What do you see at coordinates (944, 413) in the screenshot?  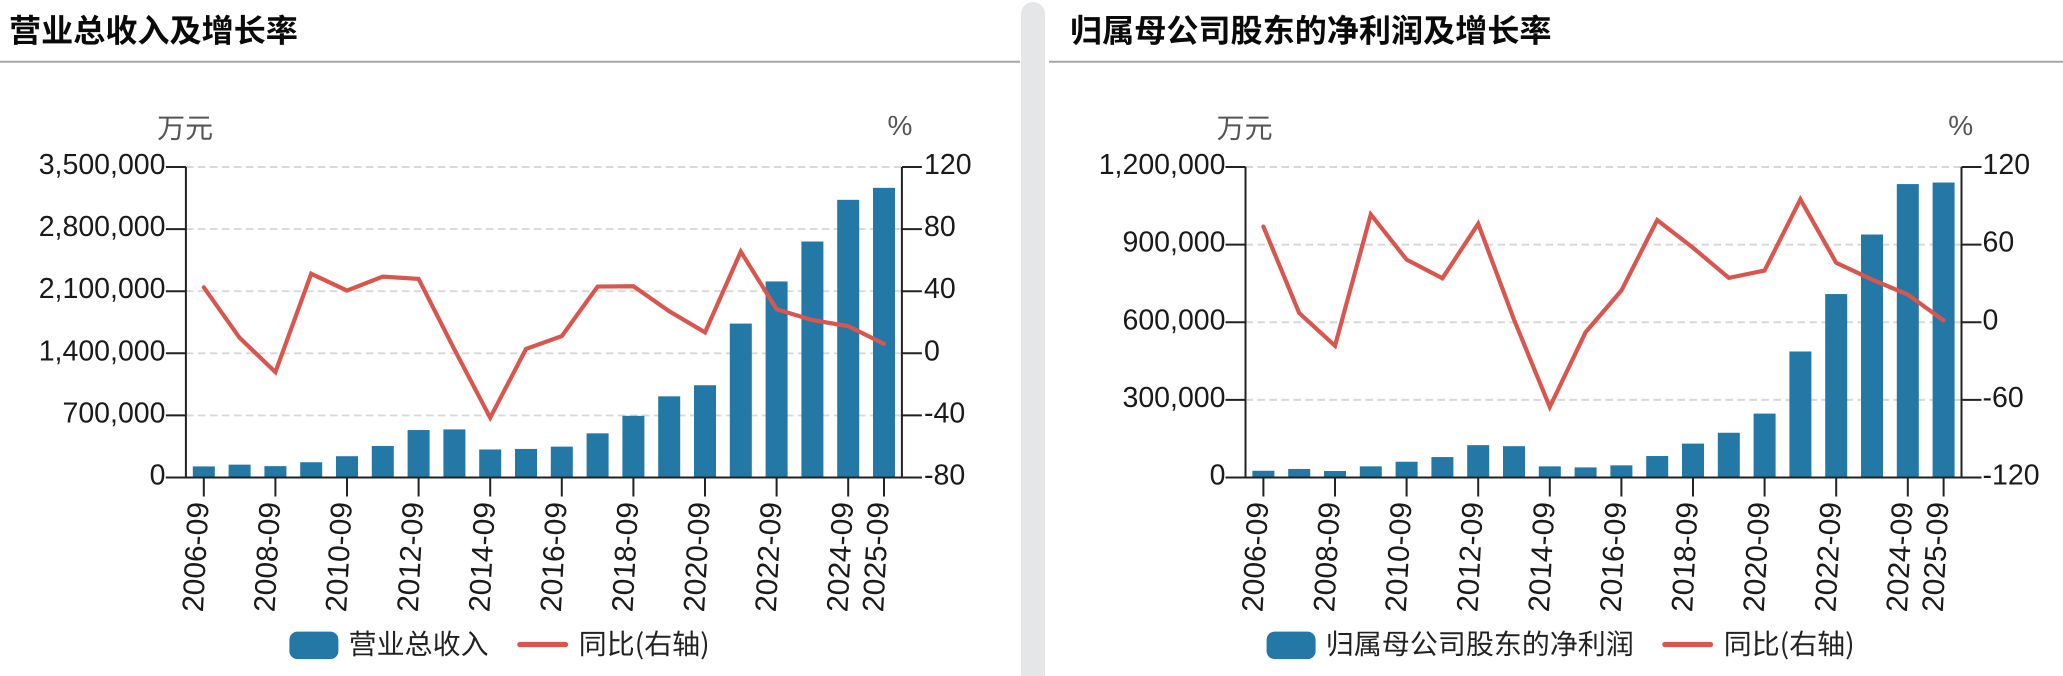 I see `svg-text: -40` at bounding box center [944, 413].